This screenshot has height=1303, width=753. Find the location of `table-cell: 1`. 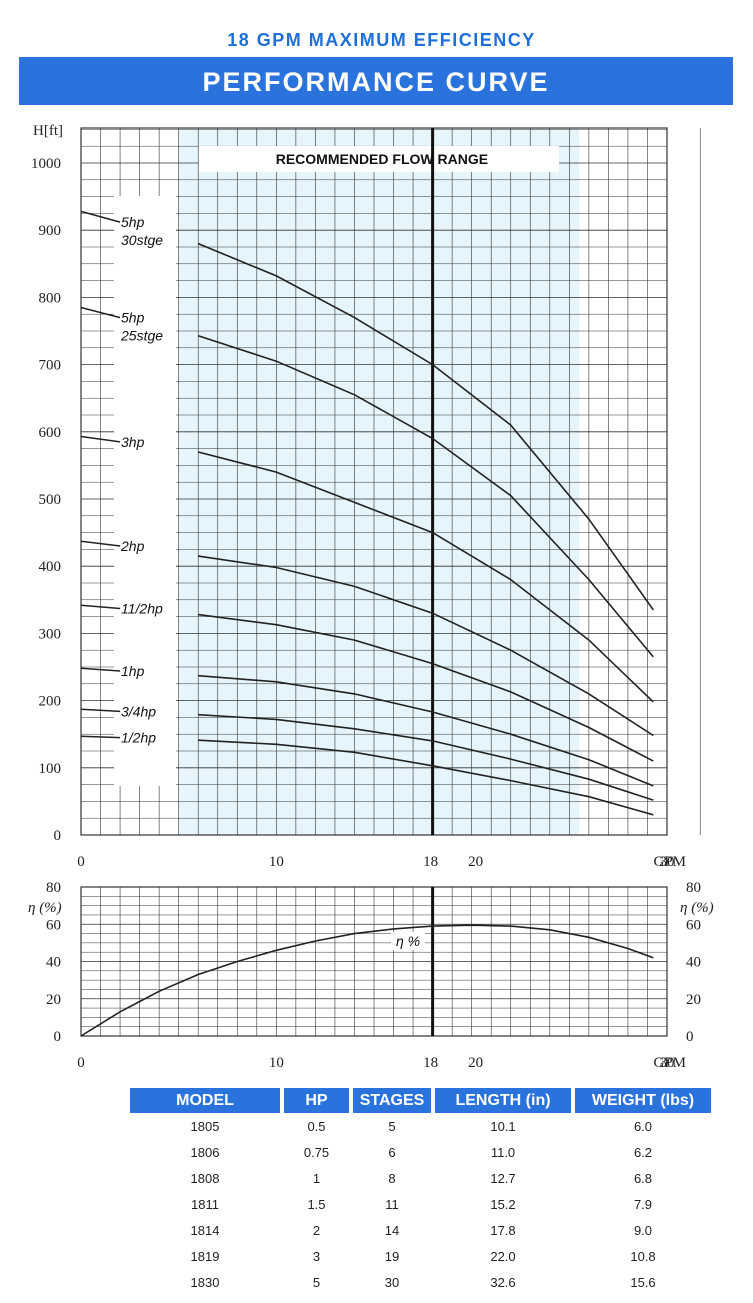

table-cell: 1 is located at coordinates (316, 1178).